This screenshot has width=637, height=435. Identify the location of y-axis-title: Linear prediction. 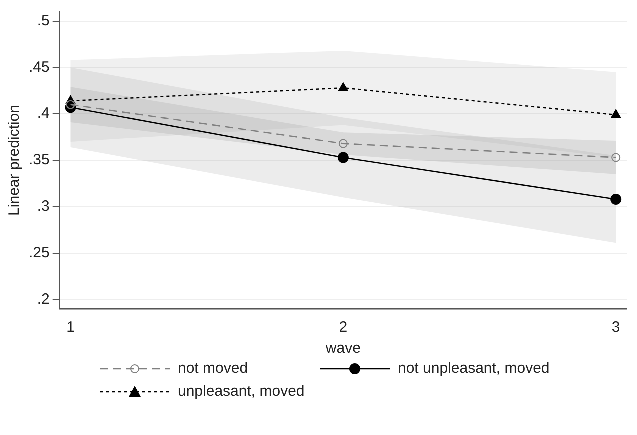
(15, 160).